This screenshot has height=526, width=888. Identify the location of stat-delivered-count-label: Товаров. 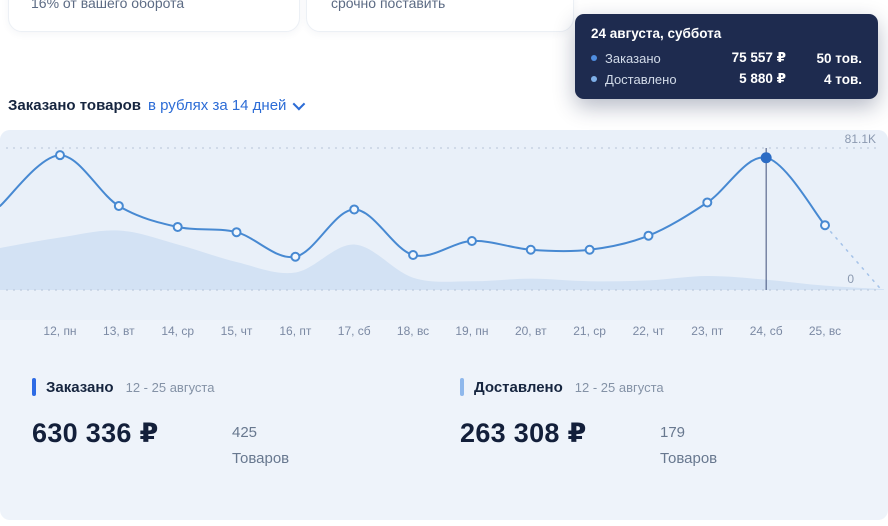
(689, 459).